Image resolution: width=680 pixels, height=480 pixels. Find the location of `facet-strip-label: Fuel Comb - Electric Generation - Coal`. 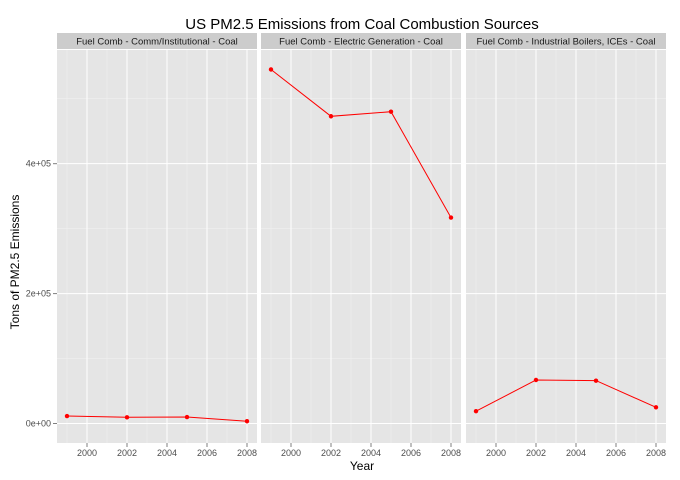

facet-strip-label: Fuel Comb - Electric Generation - Coal is located at coordinates (361, 42).